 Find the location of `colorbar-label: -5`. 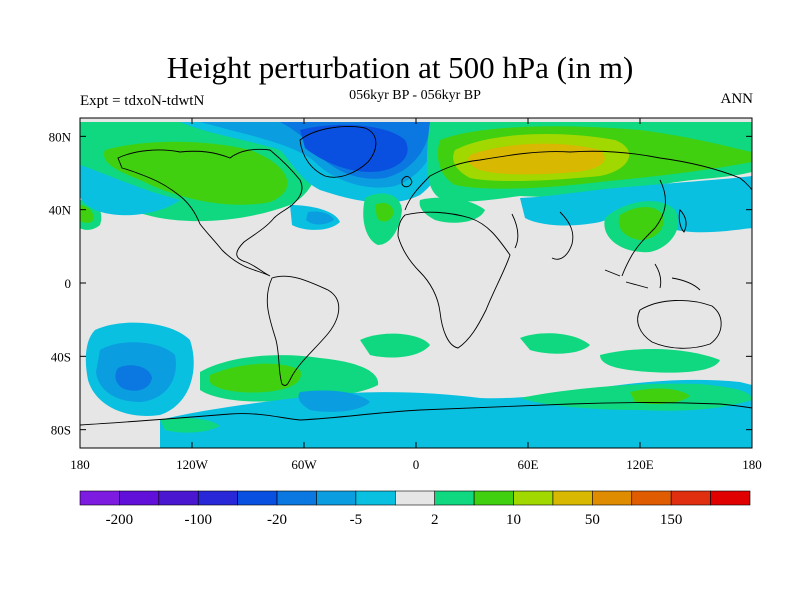

colorbar-label: -5 is located at coordinates (356, 520).